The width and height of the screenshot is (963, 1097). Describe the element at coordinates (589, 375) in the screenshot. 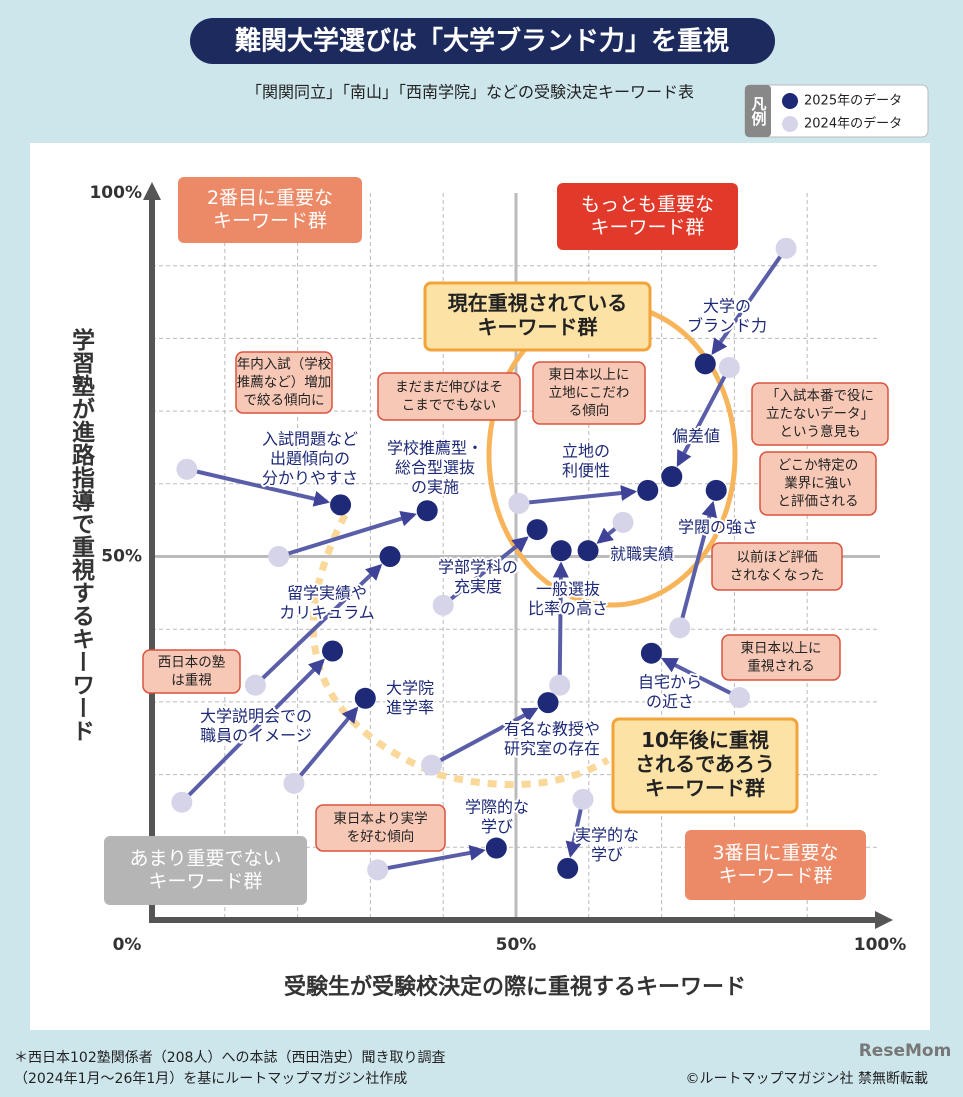

I see `callout-text: 東日本以上に` at that location.